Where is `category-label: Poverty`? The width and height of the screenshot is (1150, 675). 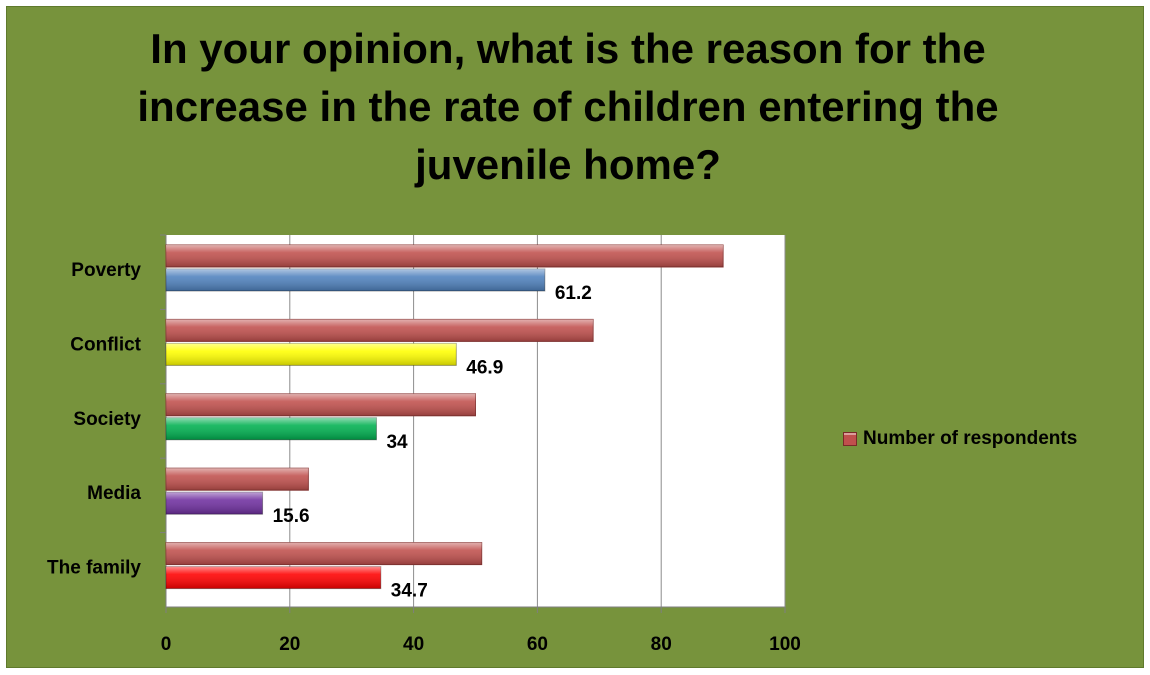 category-label: Poverty is located at coordinates (106, 270).